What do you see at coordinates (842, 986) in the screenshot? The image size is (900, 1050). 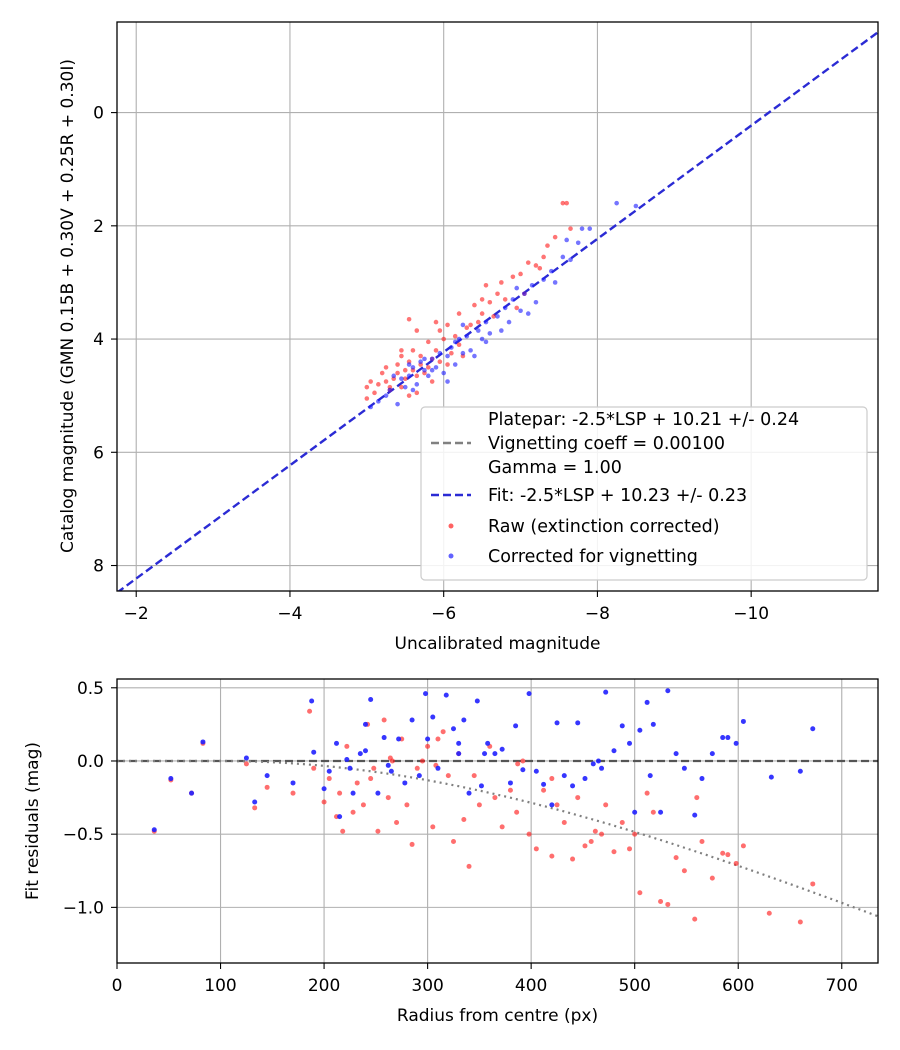 I see `residuals-x-tick-label: 700` at bounding box center [842, 986].